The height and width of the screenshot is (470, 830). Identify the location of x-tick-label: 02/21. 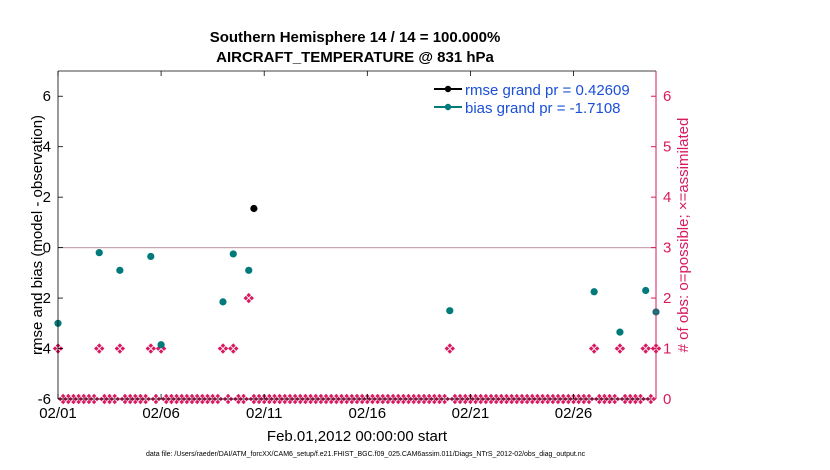
(471, 413).